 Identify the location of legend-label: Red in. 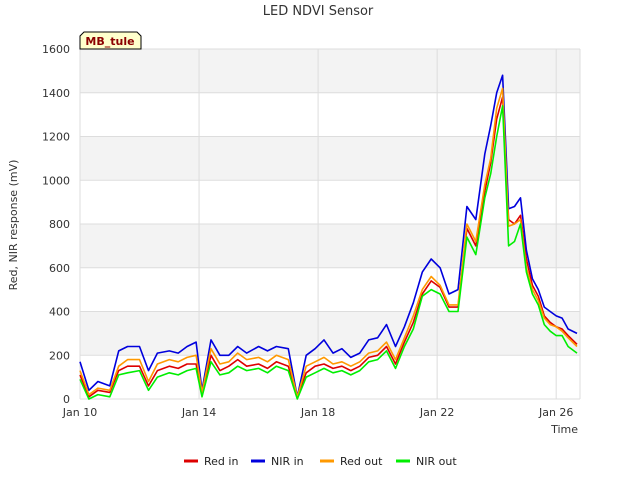
(221, 461).